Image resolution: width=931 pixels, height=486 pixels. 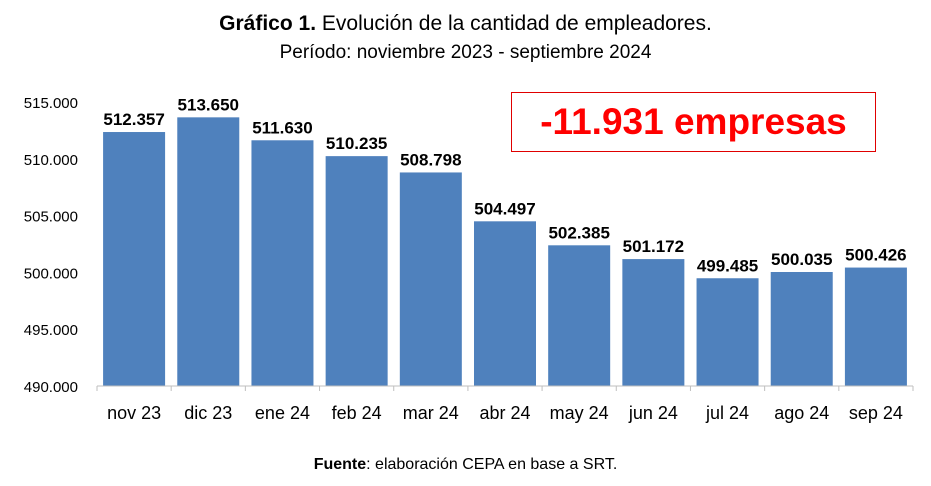 What do you see at coordinates (356, 143) in the screenshot?
I see `data-label: 510.235` at bounding box center [356, 143].